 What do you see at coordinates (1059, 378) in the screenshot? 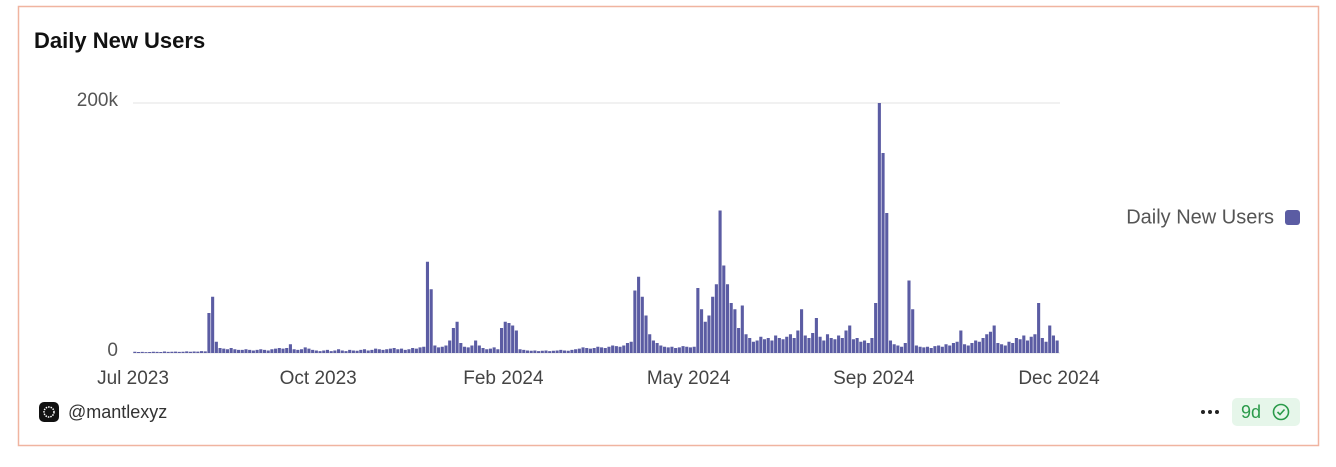
I see `x-tick-label: Dec 2024` at bounding box center [1059, 378].